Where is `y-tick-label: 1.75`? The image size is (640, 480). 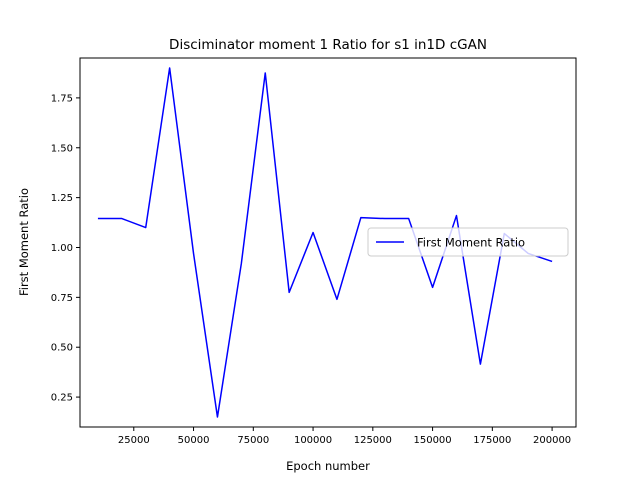
y-tick-label: 1.75 is located at coordinates (62, 98).